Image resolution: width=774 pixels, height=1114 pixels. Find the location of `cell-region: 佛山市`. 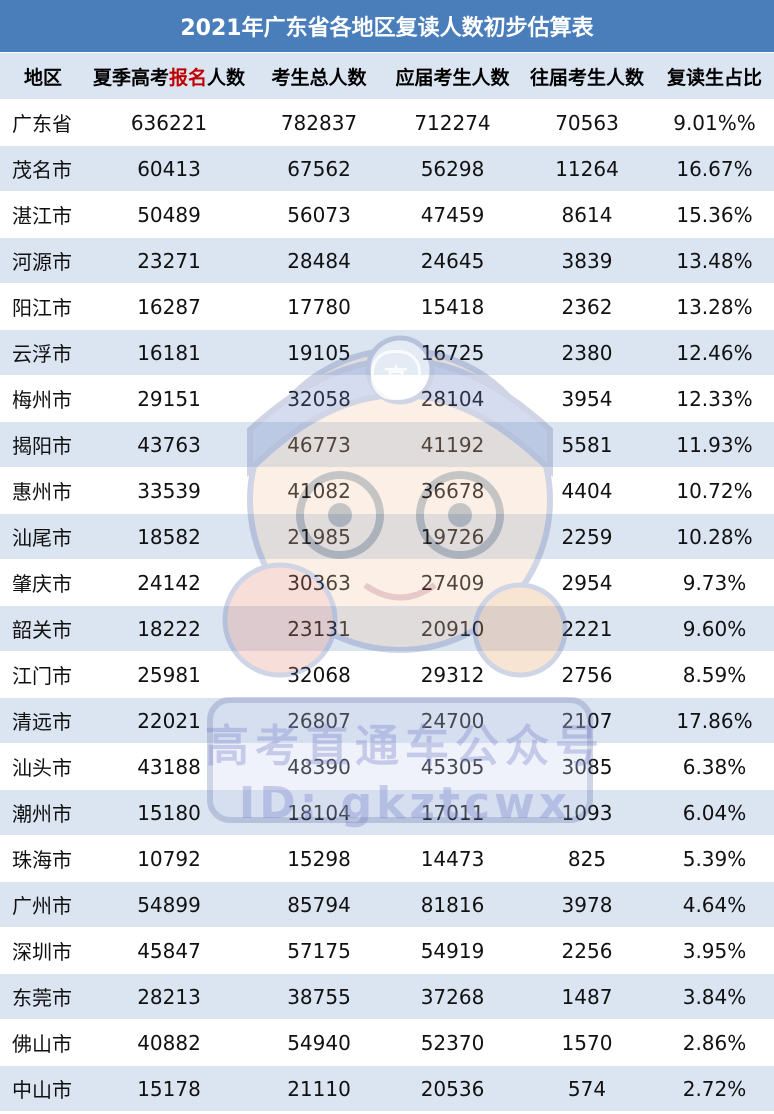

cell-region: 佛山市 is located at coordinates (43, 1042).